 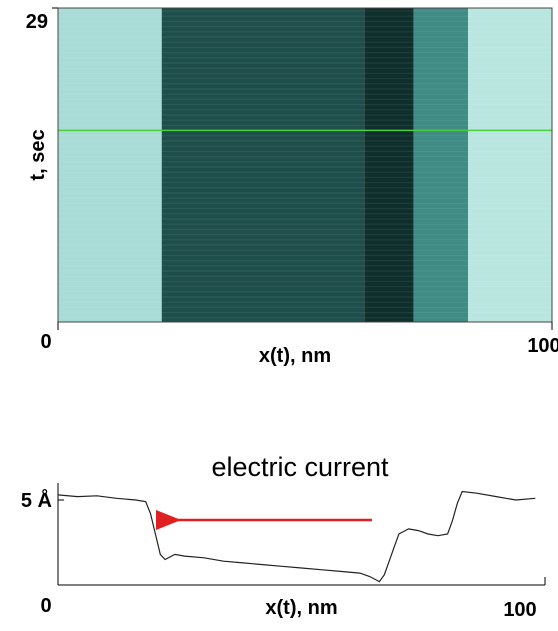 What do you see at coordinates (37, 22) in the screenshot?
I see `y-tick-label: 29` at bounding box center [37, 22].